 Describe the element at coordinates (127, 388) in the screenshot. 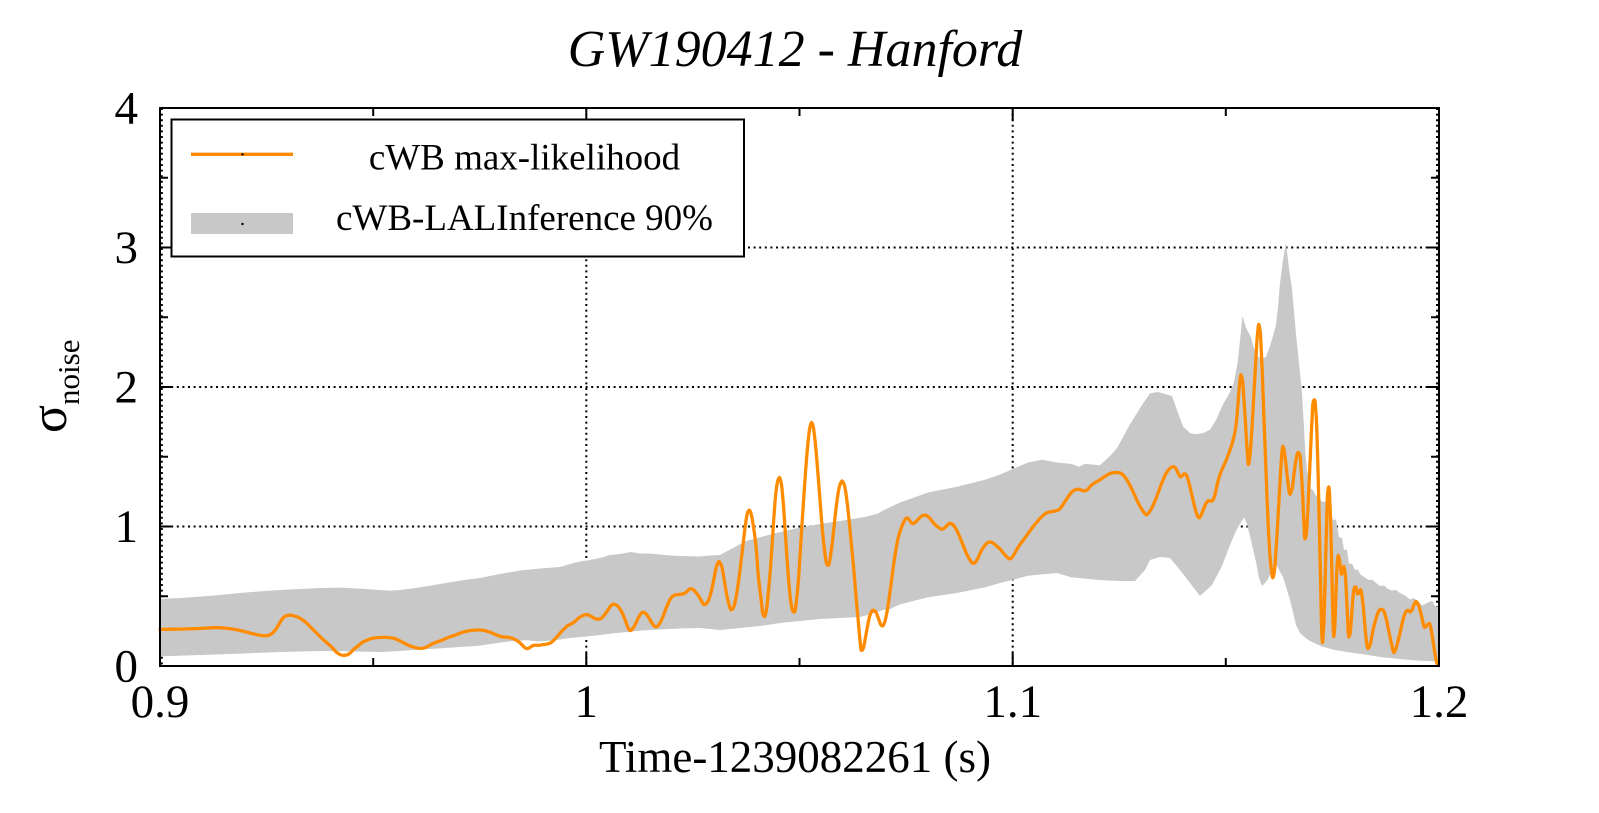

I see `svg-text: 2` at that location.